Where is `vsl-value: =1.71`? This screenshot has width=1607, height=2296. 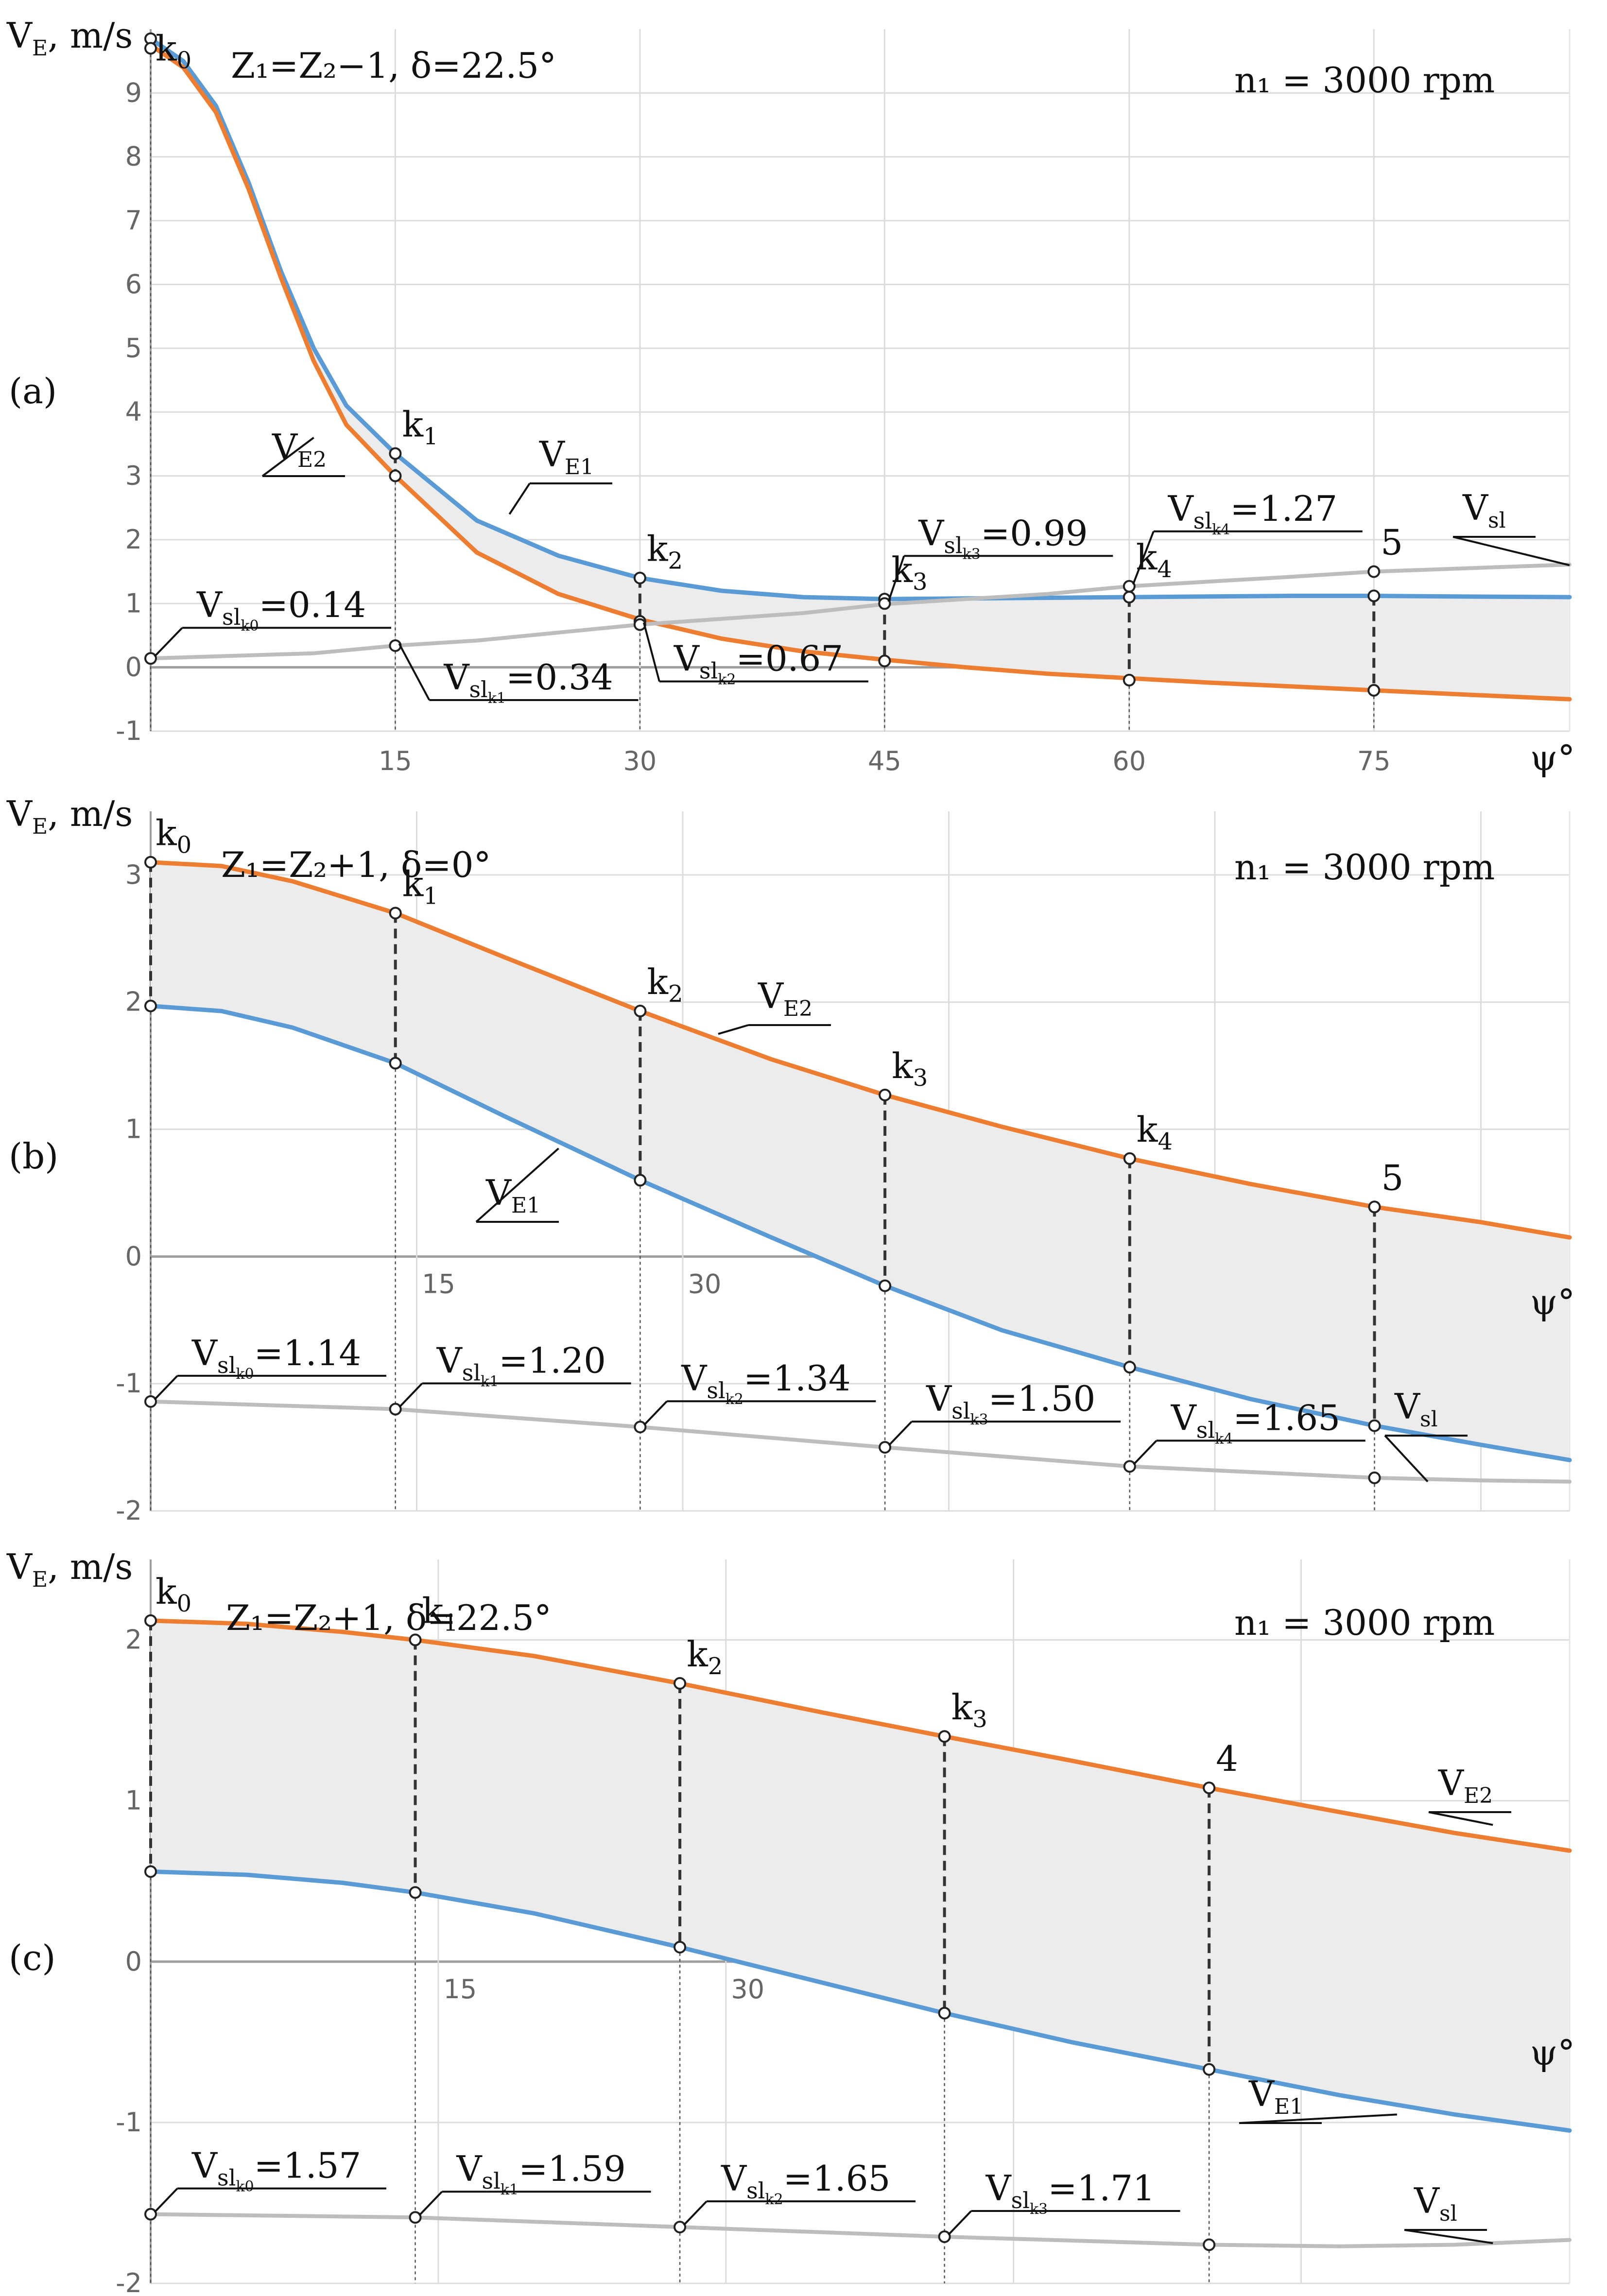
vsl-value: =1.71 is located at coordinates (1101, 2188).